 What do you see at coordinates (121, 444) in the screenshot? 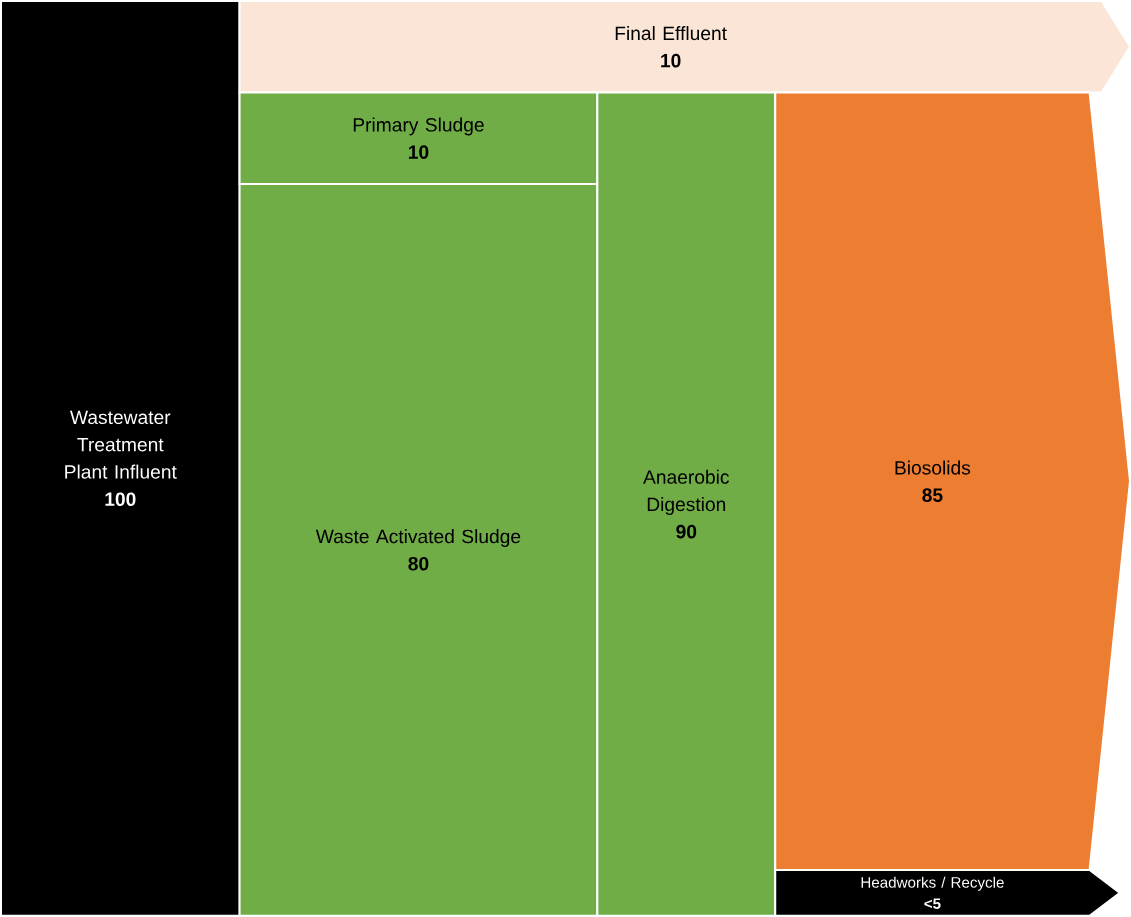
I see `category-label: Wastewater Treatment Plant Influent` at bounding box center [121, 444].